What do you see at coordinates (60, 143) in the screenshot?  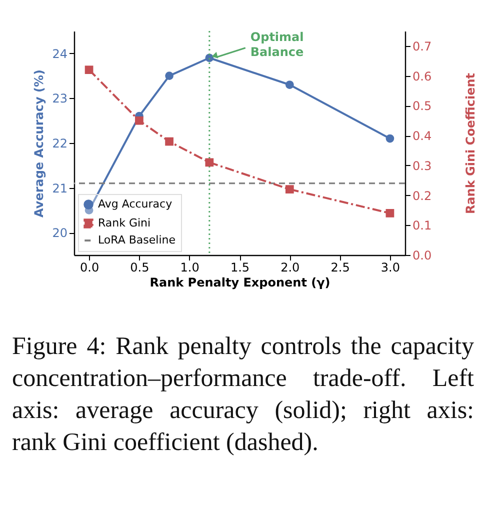 I see `y-tick-label: 22` at bounding box center [60, 143].